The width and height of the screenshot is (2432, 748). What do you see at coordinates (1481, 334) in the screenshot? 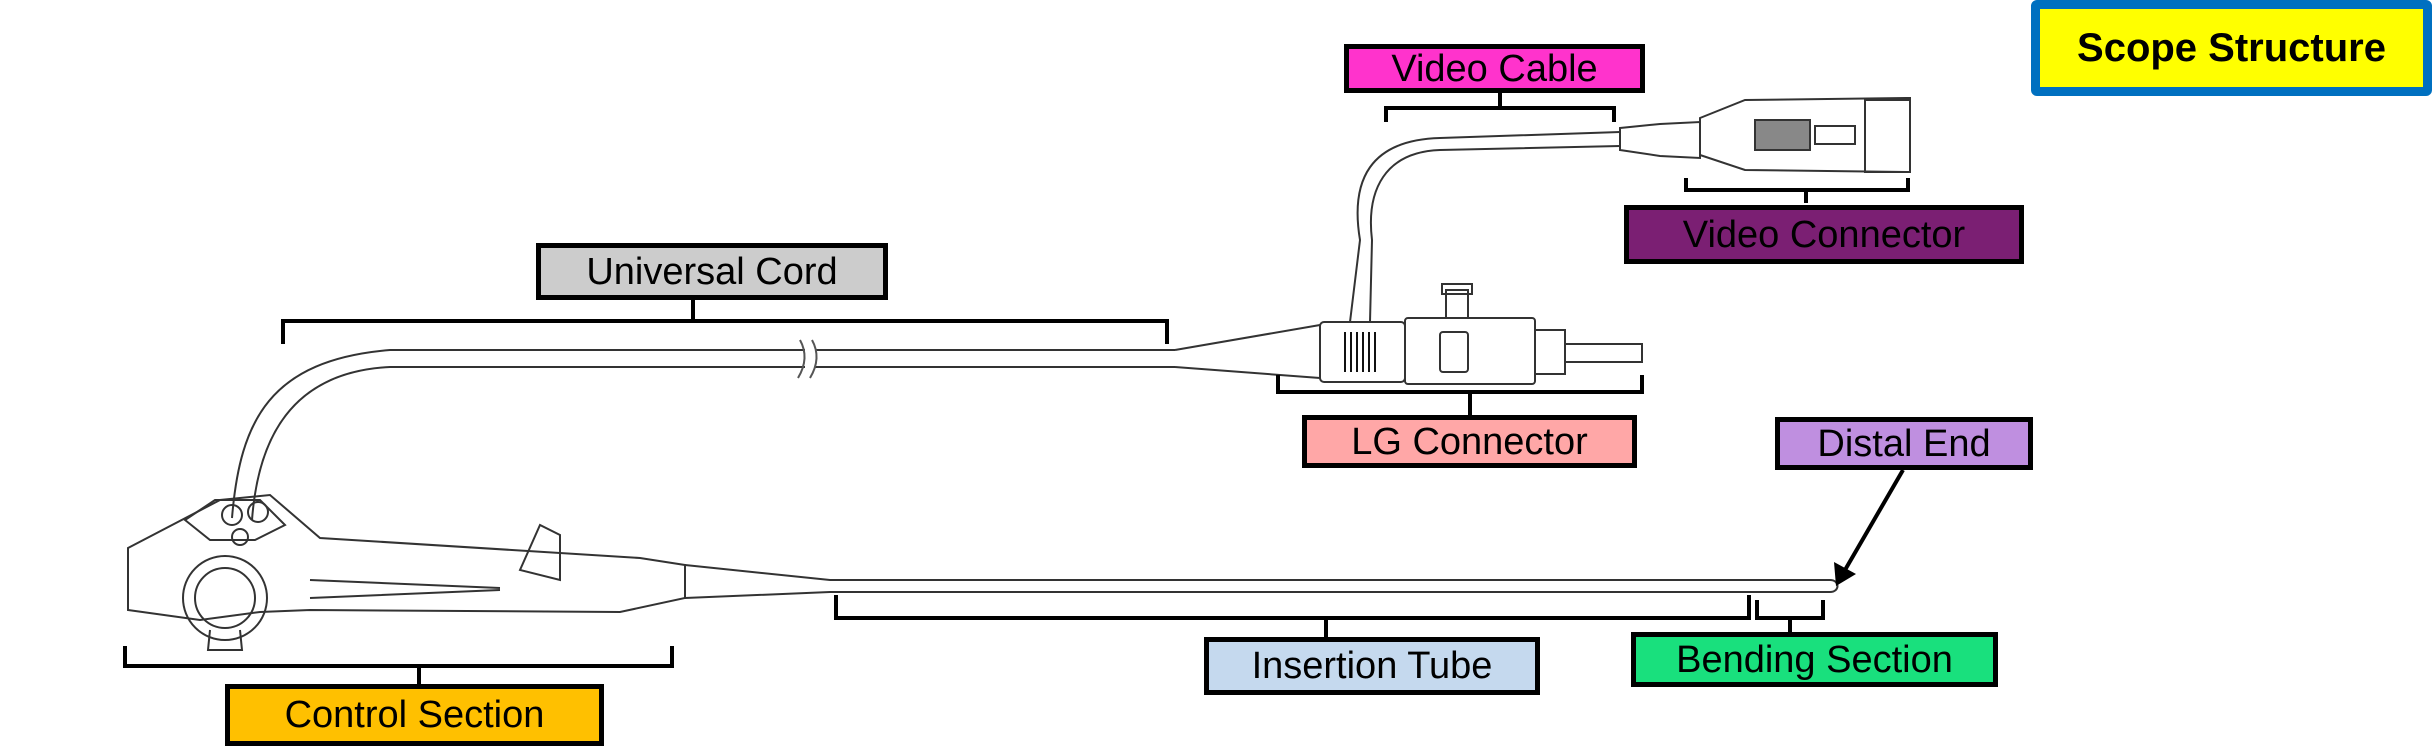
I see `lg-connector-drawing` at bounding box center [1481, 334].